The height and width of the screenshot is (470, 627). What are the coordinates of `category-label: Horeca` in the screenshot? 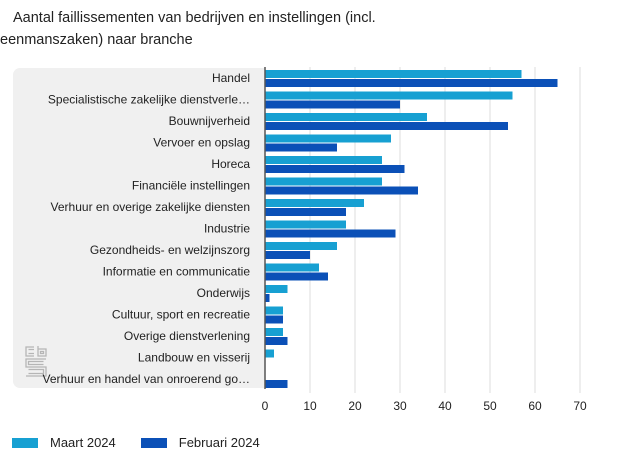 It's located at (230, 164).